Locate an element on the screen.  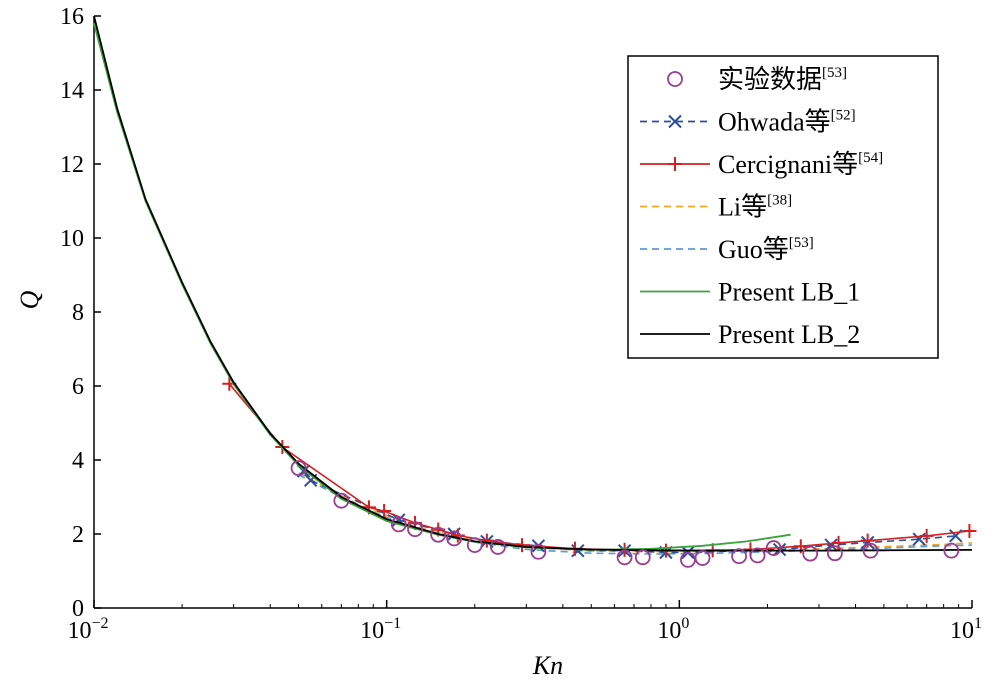
series---0 is located at coordinates (625, 514).